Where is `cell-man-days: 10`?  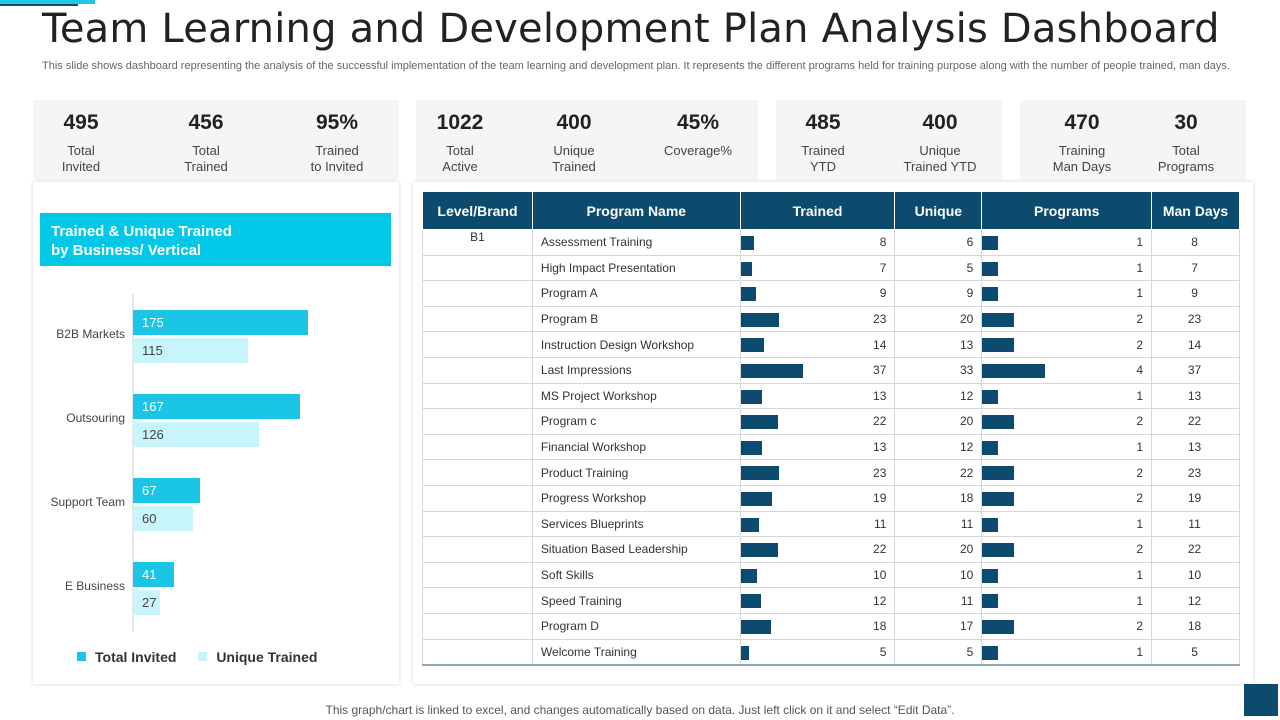 cell-man-days: 10 is located at coordinates (1195, 575).